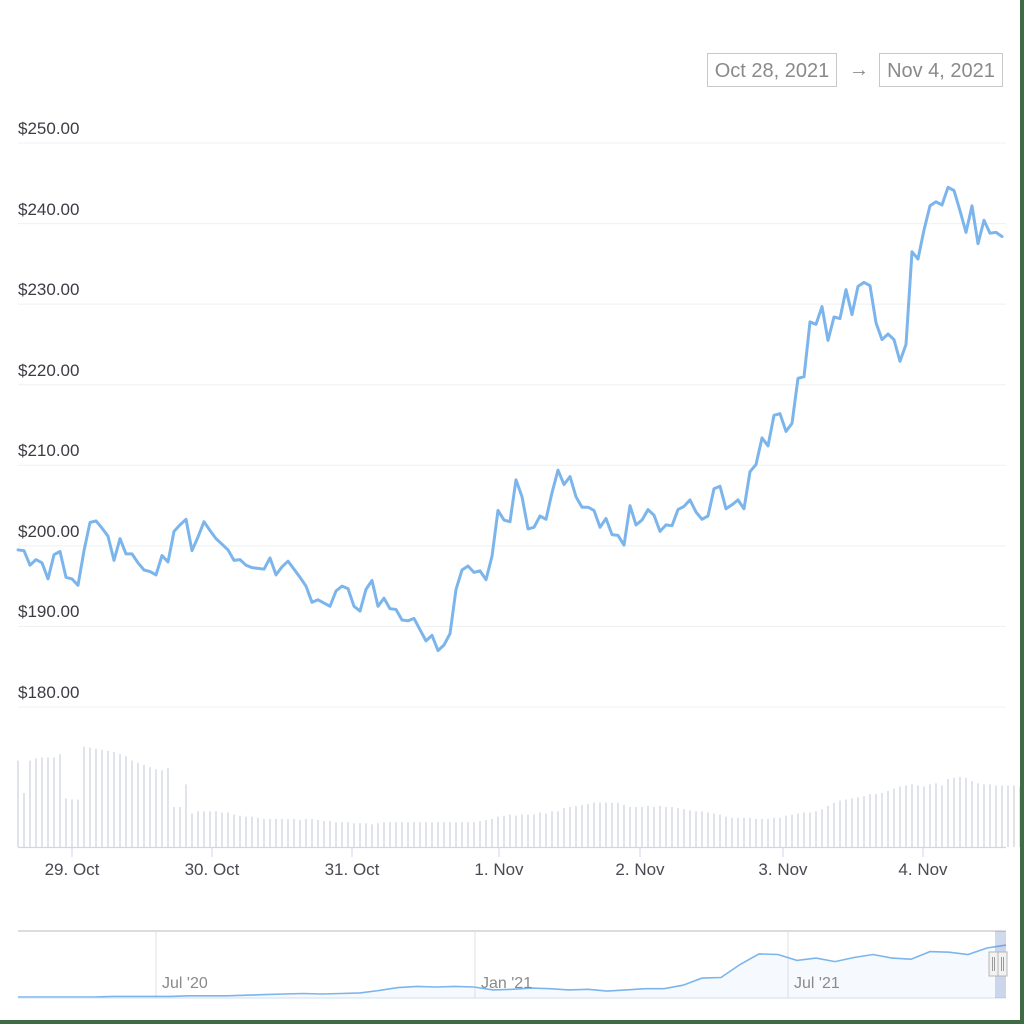 This screenshot has height=1024, width=1024. Describe the element at coordinates (49, 612) in the screenshot. I see `y-axis-label: $190.00` at that location.